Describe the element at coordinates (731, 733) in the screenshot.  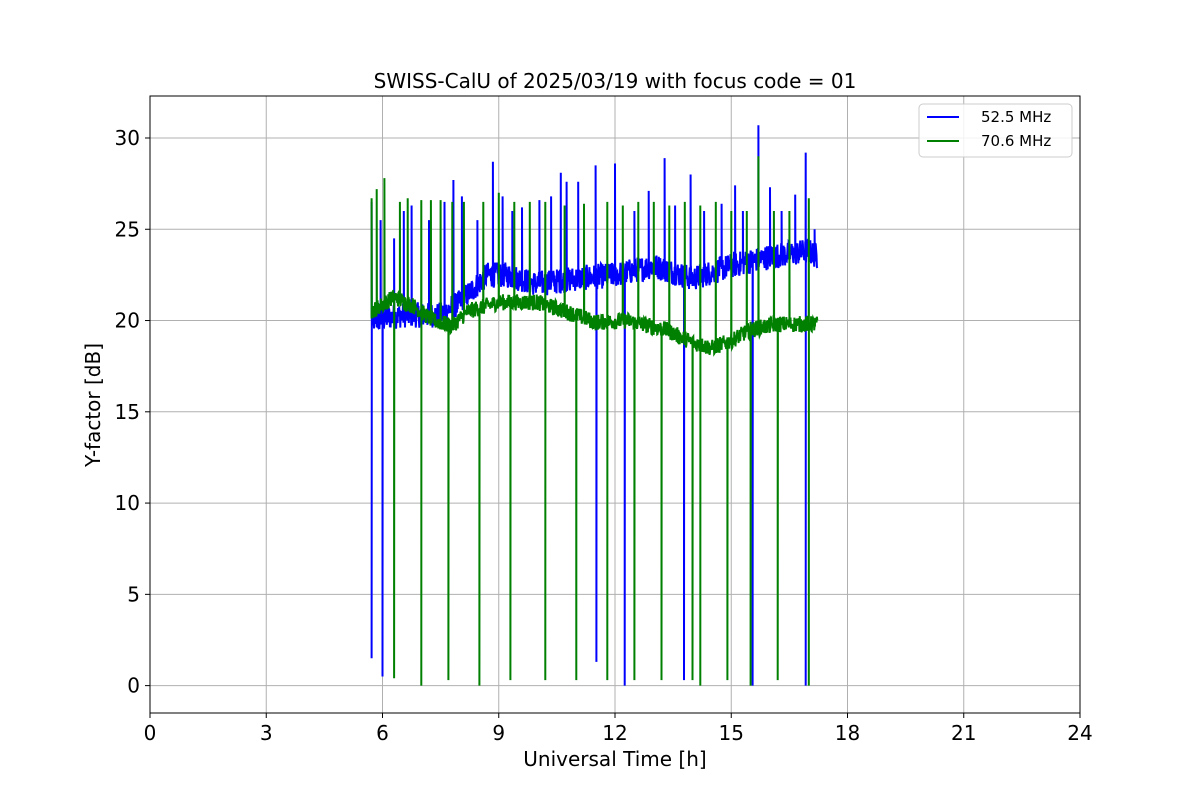
I see `x-tick-label: 15` at that location.